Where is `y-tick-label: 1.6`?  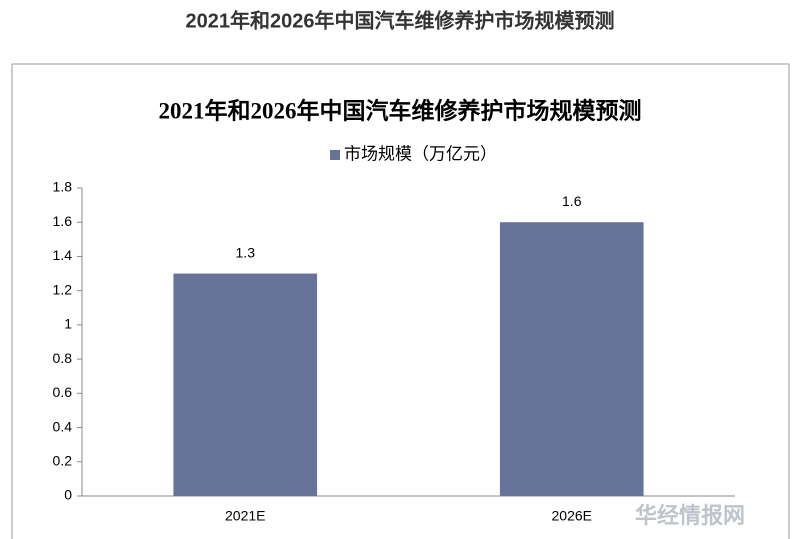 y-tick-label: 1.6 is located at coordinates (63, 221).